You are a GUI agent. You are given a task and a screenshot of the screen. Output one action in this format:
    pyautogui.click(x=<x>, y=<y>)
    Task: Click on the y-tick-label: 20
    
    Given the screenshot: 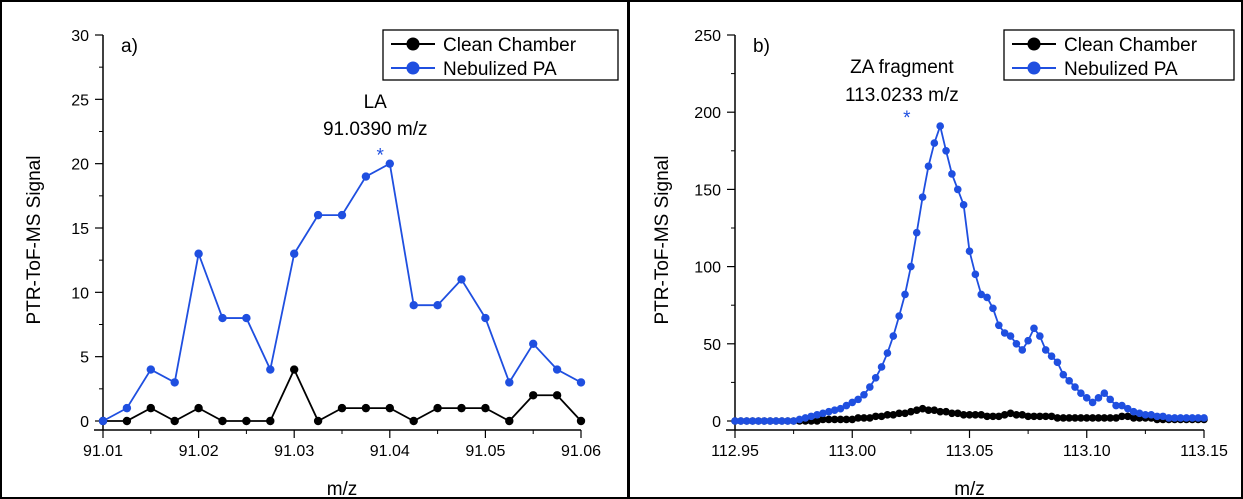 What is the action you would take?
    pyautogui.click(x=80, y=165)
    